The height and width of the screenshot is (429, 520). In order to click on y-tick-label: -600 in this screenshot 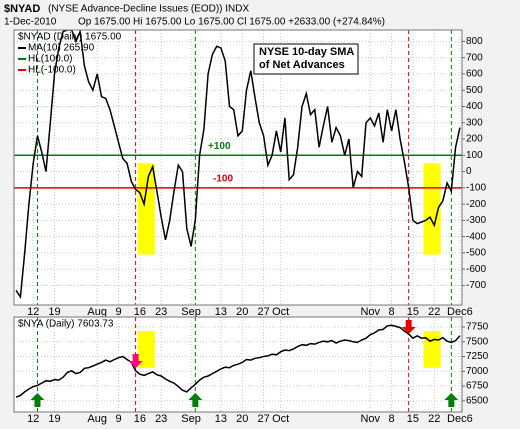, I will do `click(476, 269)`.